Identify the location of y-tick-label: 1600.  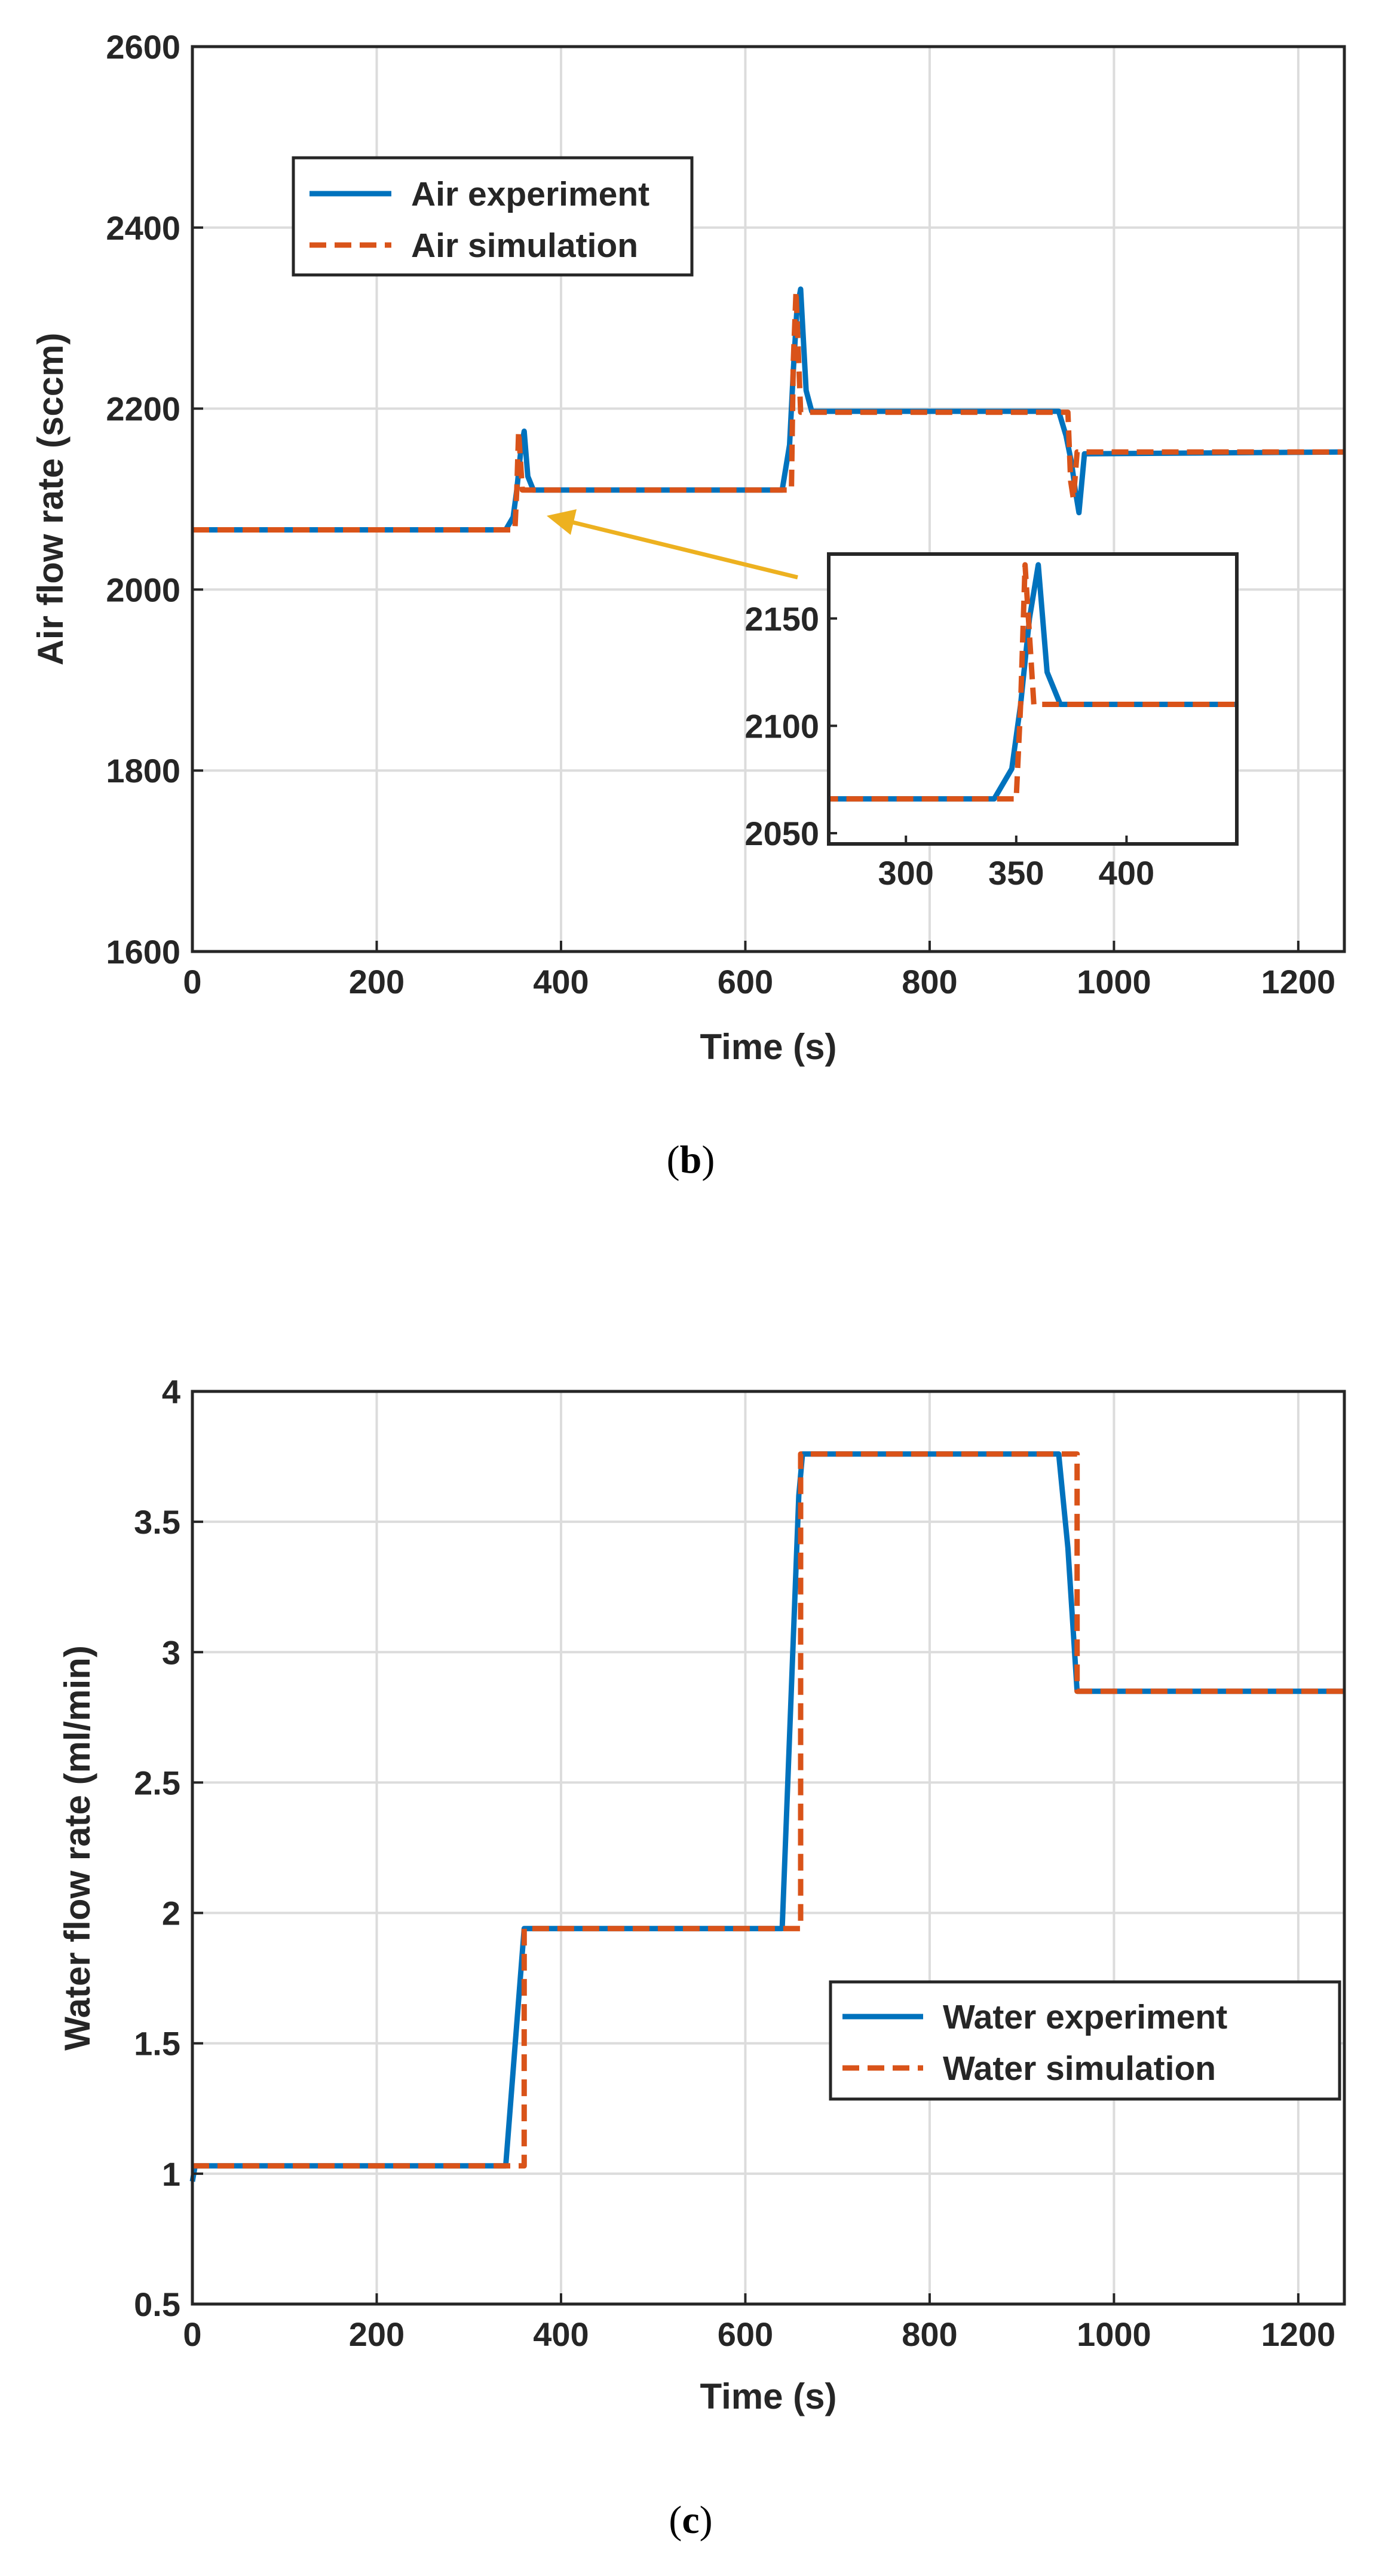
(143, 952).